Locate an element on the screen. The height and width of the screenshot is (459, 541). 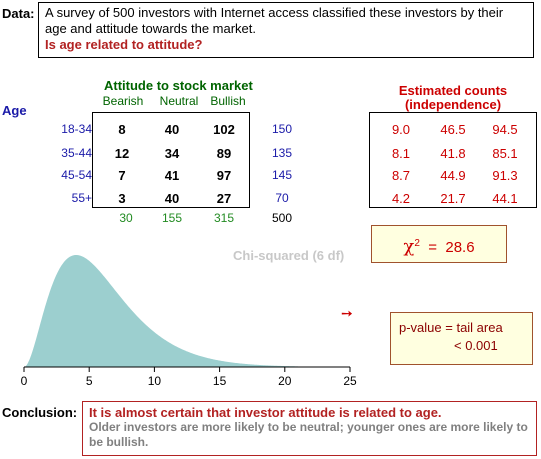
row-total: 70 is located at coordinates (282, 198).